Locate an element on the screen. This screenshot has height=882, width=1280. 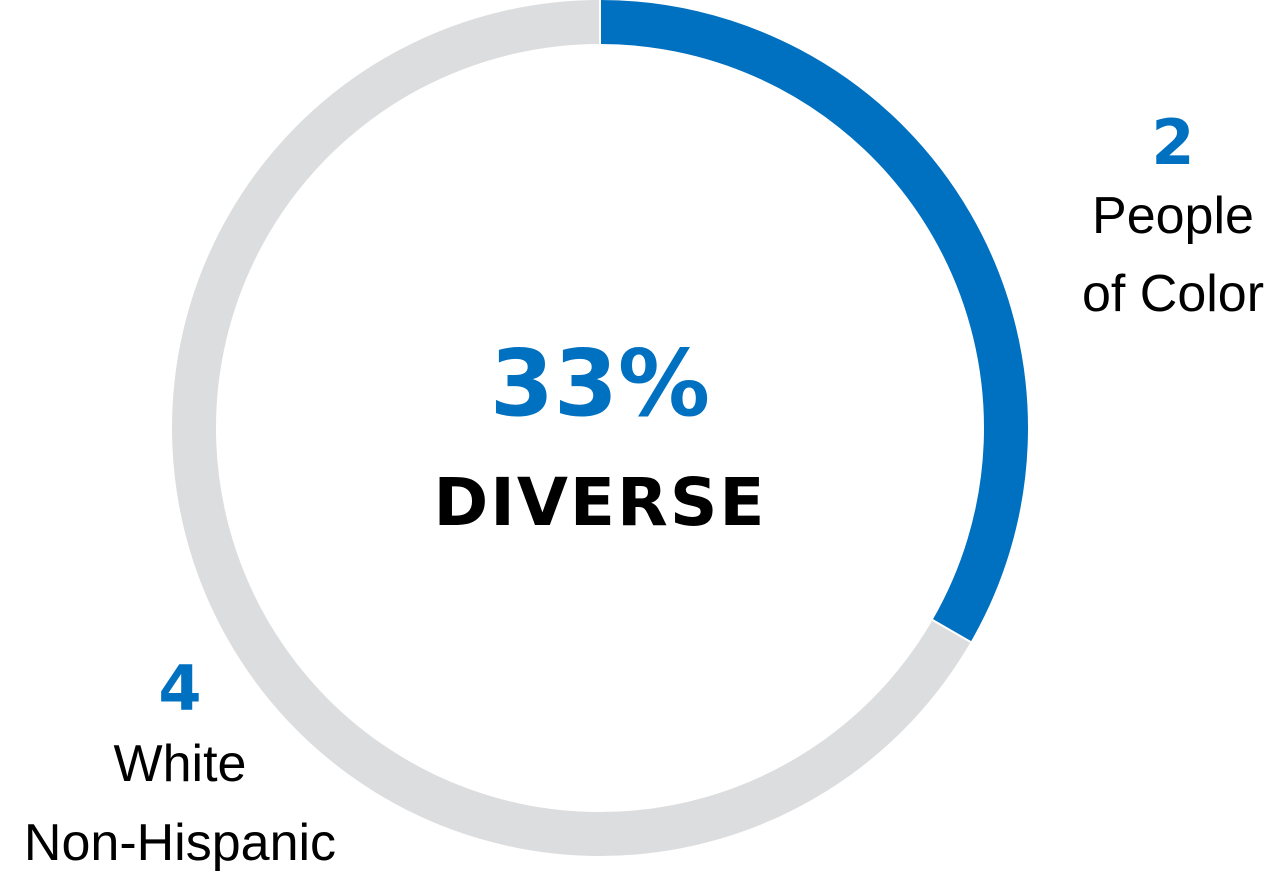
white-non-hispanic-count: 4 is located at coordinates (179, 688).